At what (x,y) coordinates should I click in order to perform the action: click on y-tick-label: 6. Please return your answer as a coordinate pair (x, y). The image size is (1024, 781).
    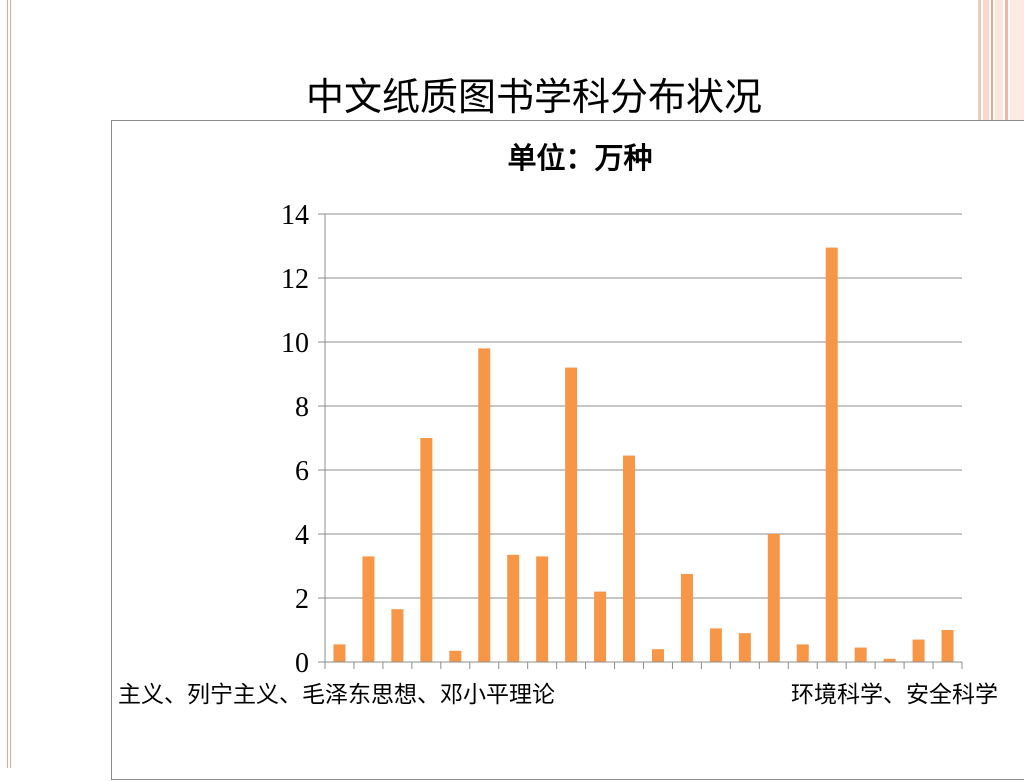
    Looking at the image, I should click on (302, 471).